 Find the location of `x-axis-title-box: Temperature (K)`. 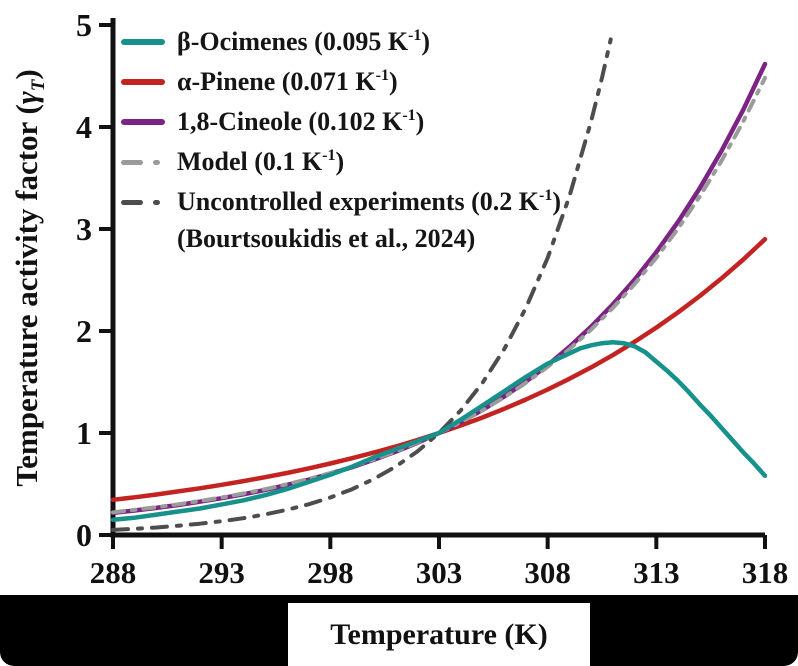

x-axis-title-box: Temperature (K) is located at coordinates (439, 634).